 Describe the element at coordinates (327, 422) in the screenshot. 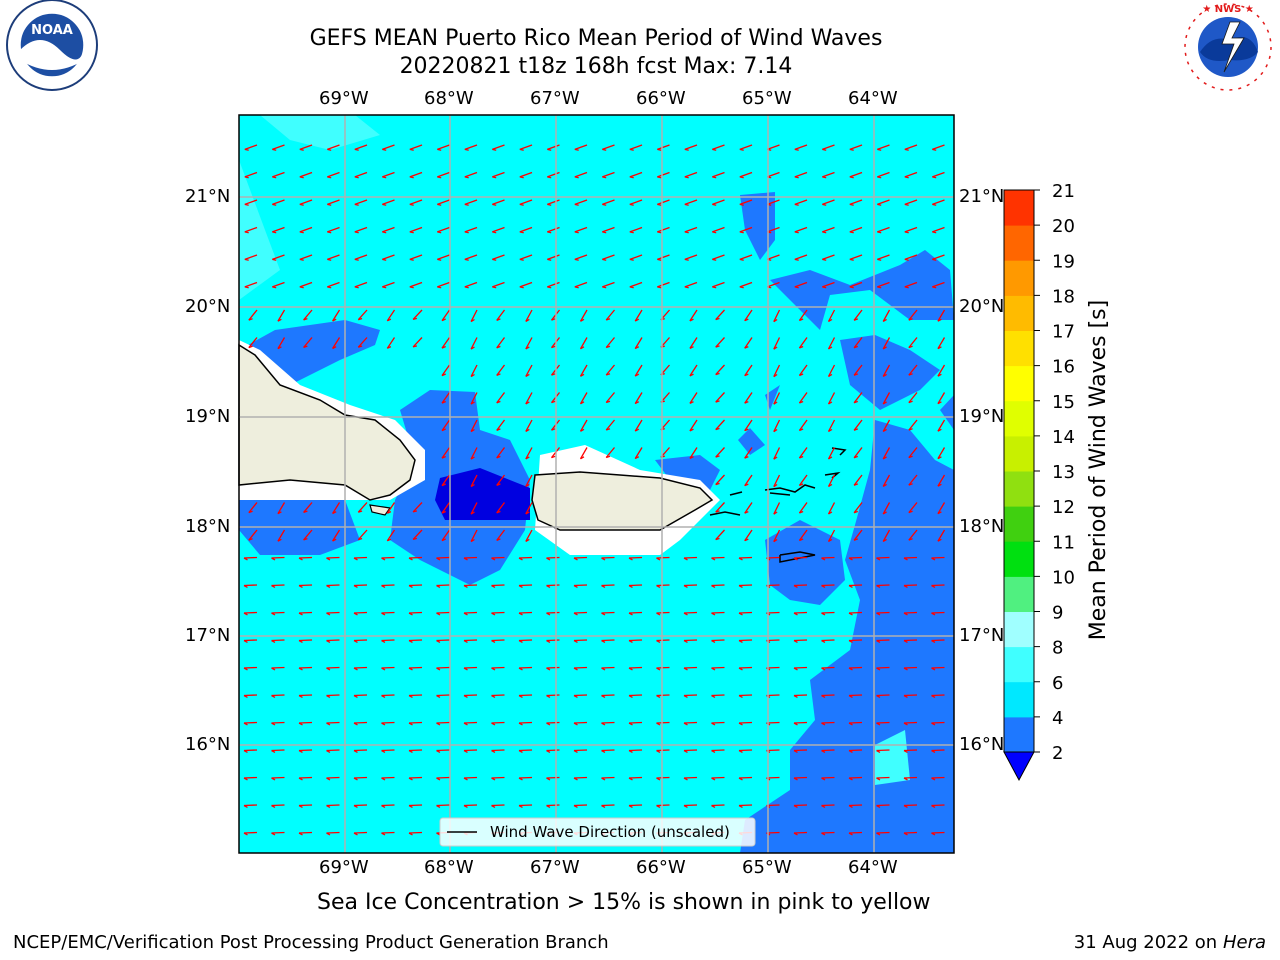

I see `hispaniola-land` at that location.